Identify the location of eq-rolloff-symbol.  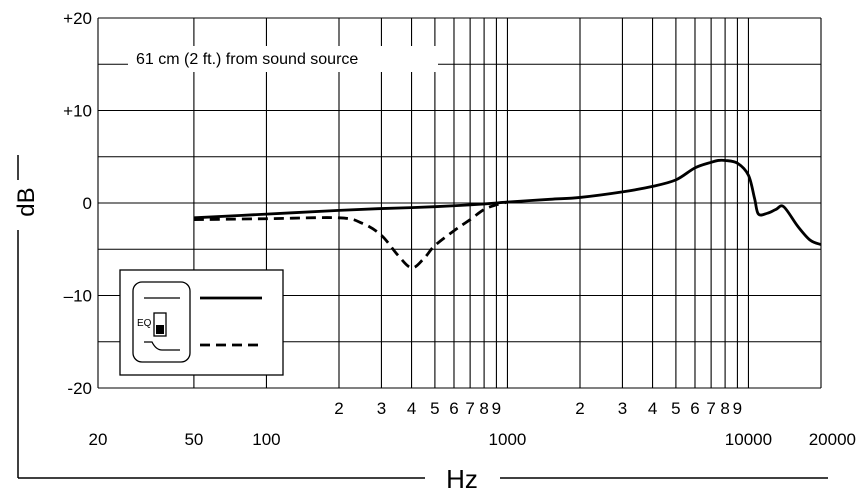
(162, 346).